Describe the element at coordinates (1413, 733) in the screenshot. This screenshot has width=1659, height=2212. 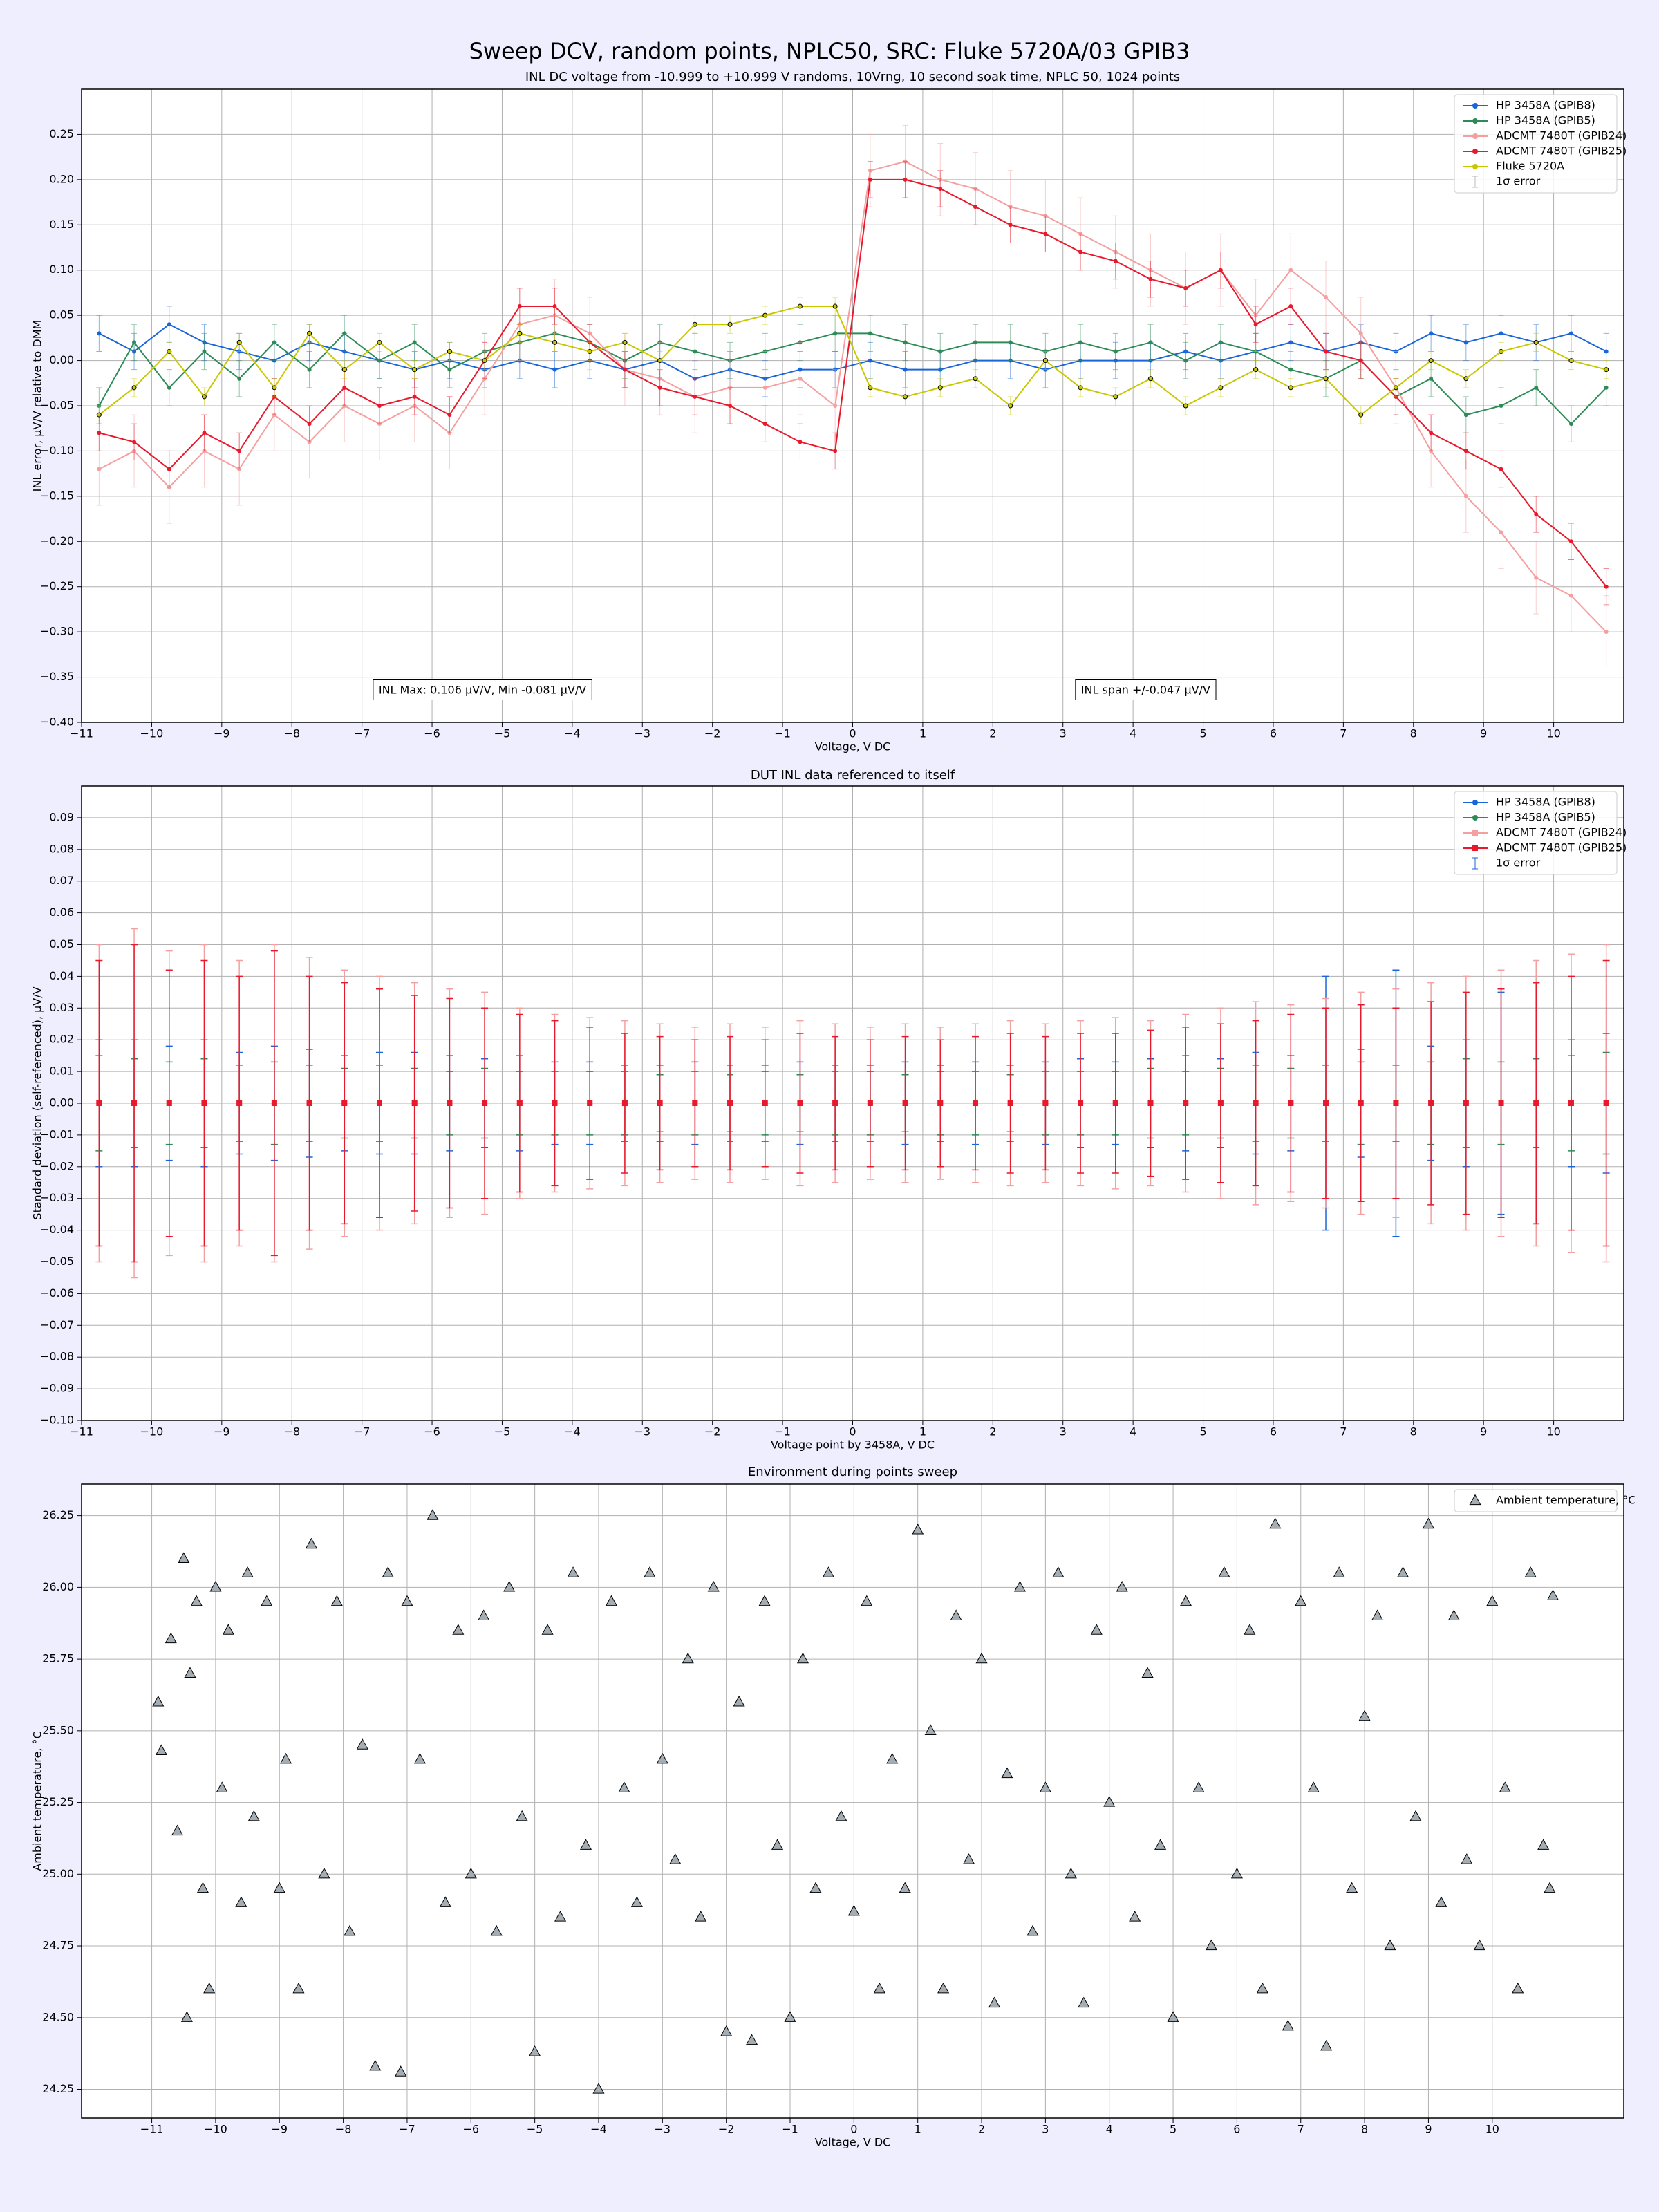
I see `x-tick-label: 8` at that location.